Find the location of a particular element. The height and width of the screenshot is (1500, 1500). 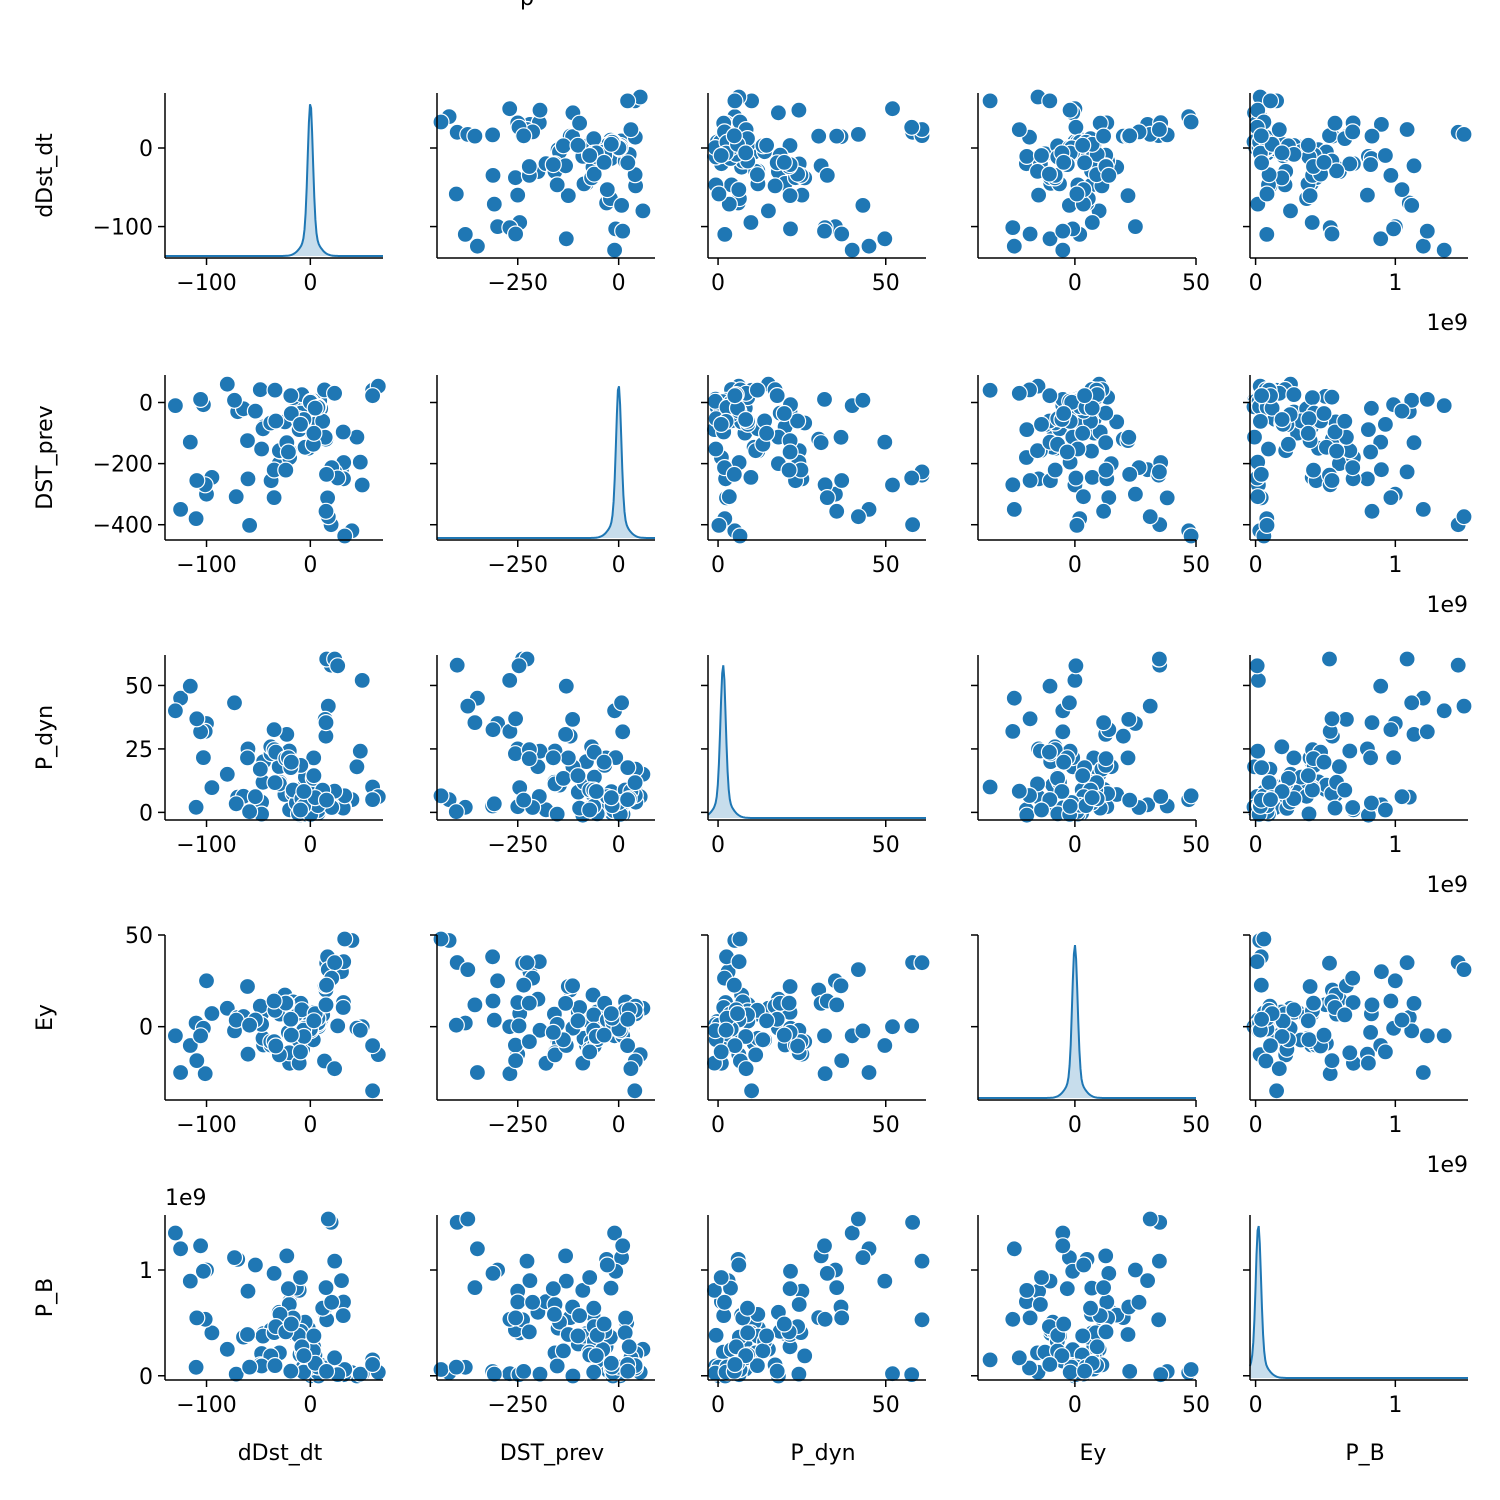

x-tick-label: −100 is located at coordinates (206, 1125).